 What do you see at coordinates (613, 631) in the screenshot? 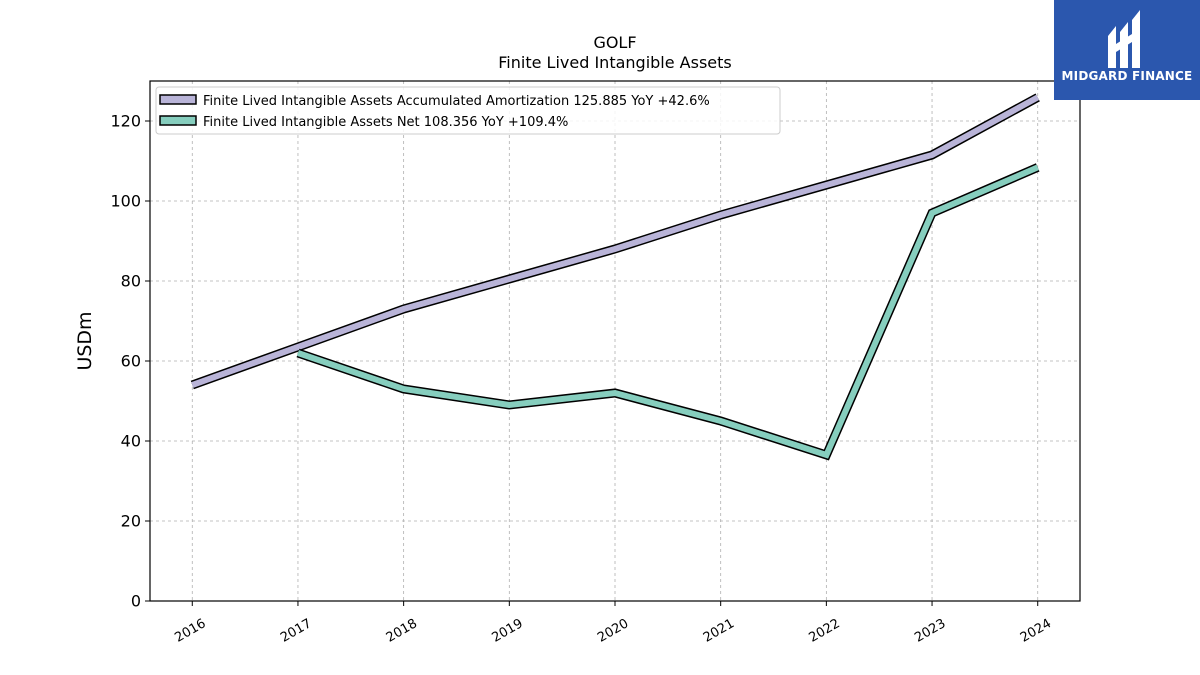
I see `x-tick-label: 2020` at bounding box center [613, 631].